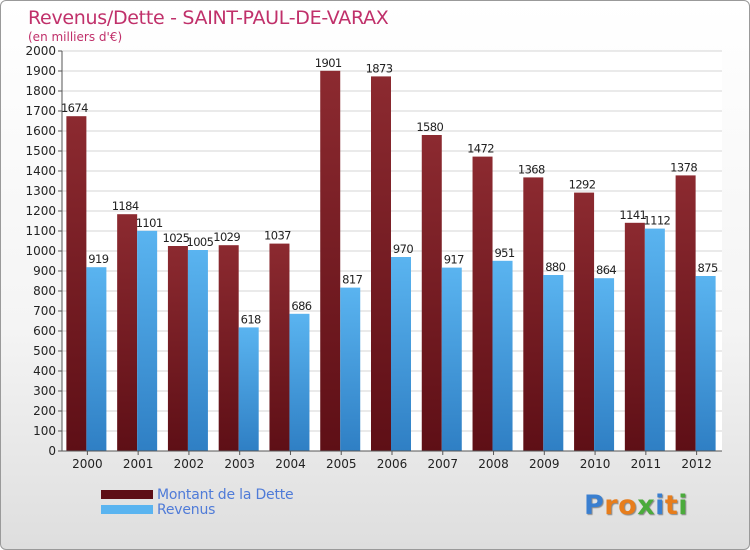 The height and width of the screenshot is (550, 750). Describe the element at coordinates (350, 369) in the screenshot. I see `bar-revenus-2005` at that location.